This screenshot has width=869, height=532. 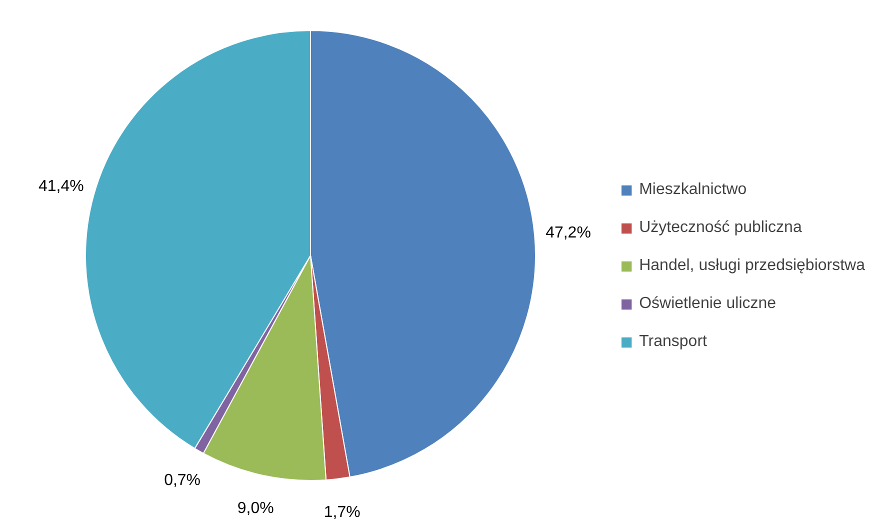 What do you see at coordinates (693, 190) in the screenshot?
I see `legend-label: Mieszkalnictwo` at bounding box center [693, 190].